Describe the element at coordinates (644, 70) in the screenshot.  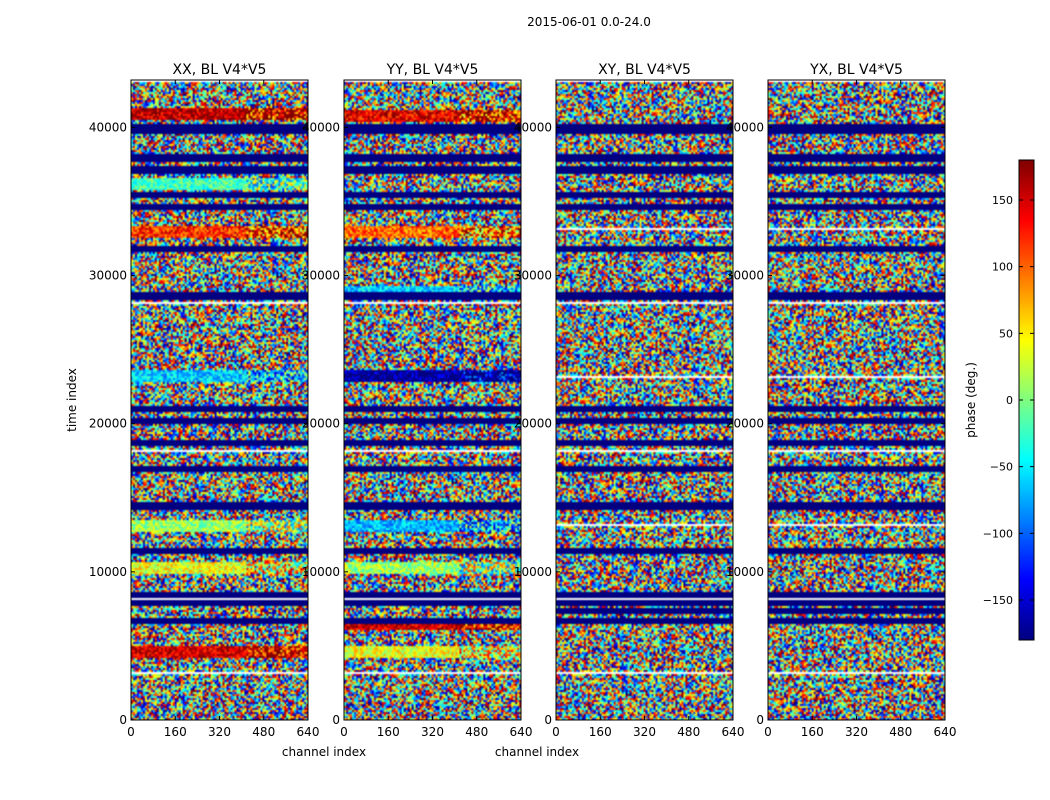
I see `panel-title: XY, BL V4*V5` at that location.